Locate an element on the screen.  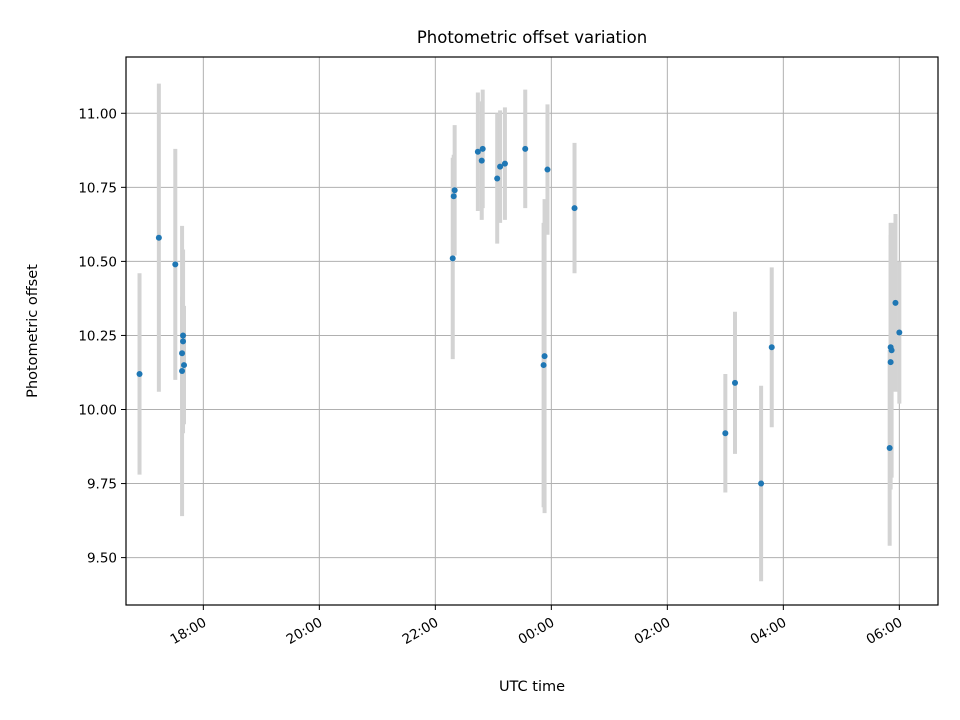
y-tick-label: 10.50 is located at coordinates (97, 262).